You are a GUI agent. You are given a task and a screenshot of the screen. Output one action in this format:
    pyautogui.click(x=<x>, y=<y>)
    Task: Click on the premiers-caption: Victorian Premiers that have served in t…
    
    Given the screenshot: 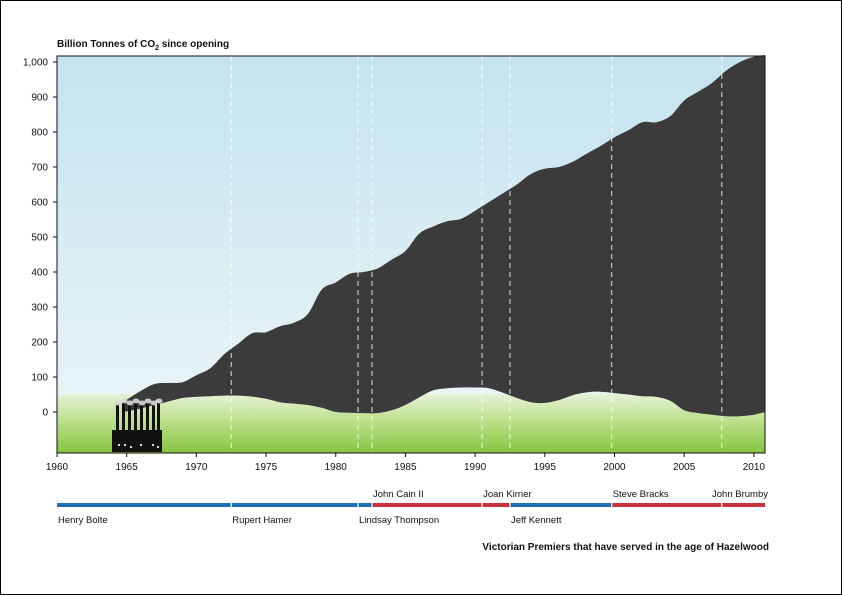 What is the action you would take?
    pyautogui.click(x=625, y=547)
    